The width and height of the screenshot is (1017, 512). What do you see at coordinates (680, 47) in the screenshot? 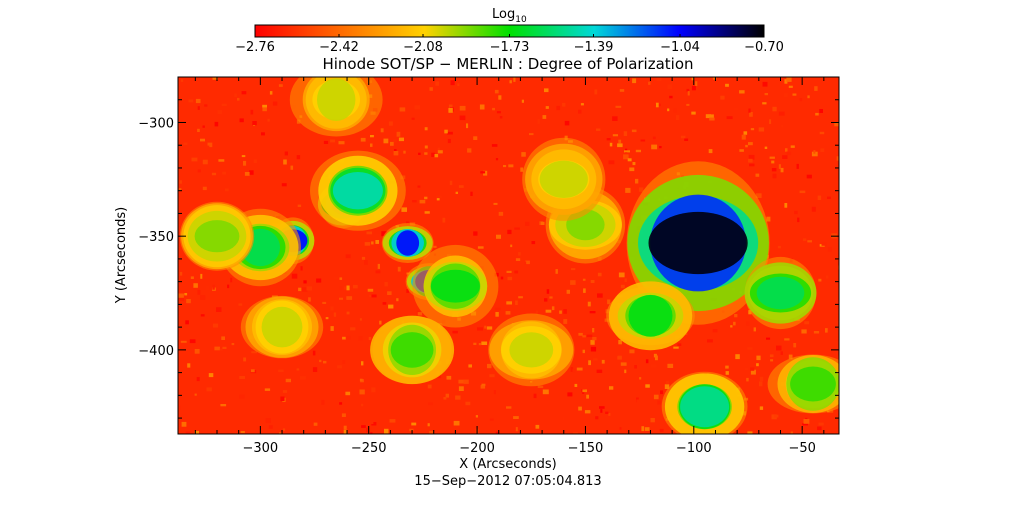
I see `colorbar-tick-label: −1.04` at bounding box center [680, 47].